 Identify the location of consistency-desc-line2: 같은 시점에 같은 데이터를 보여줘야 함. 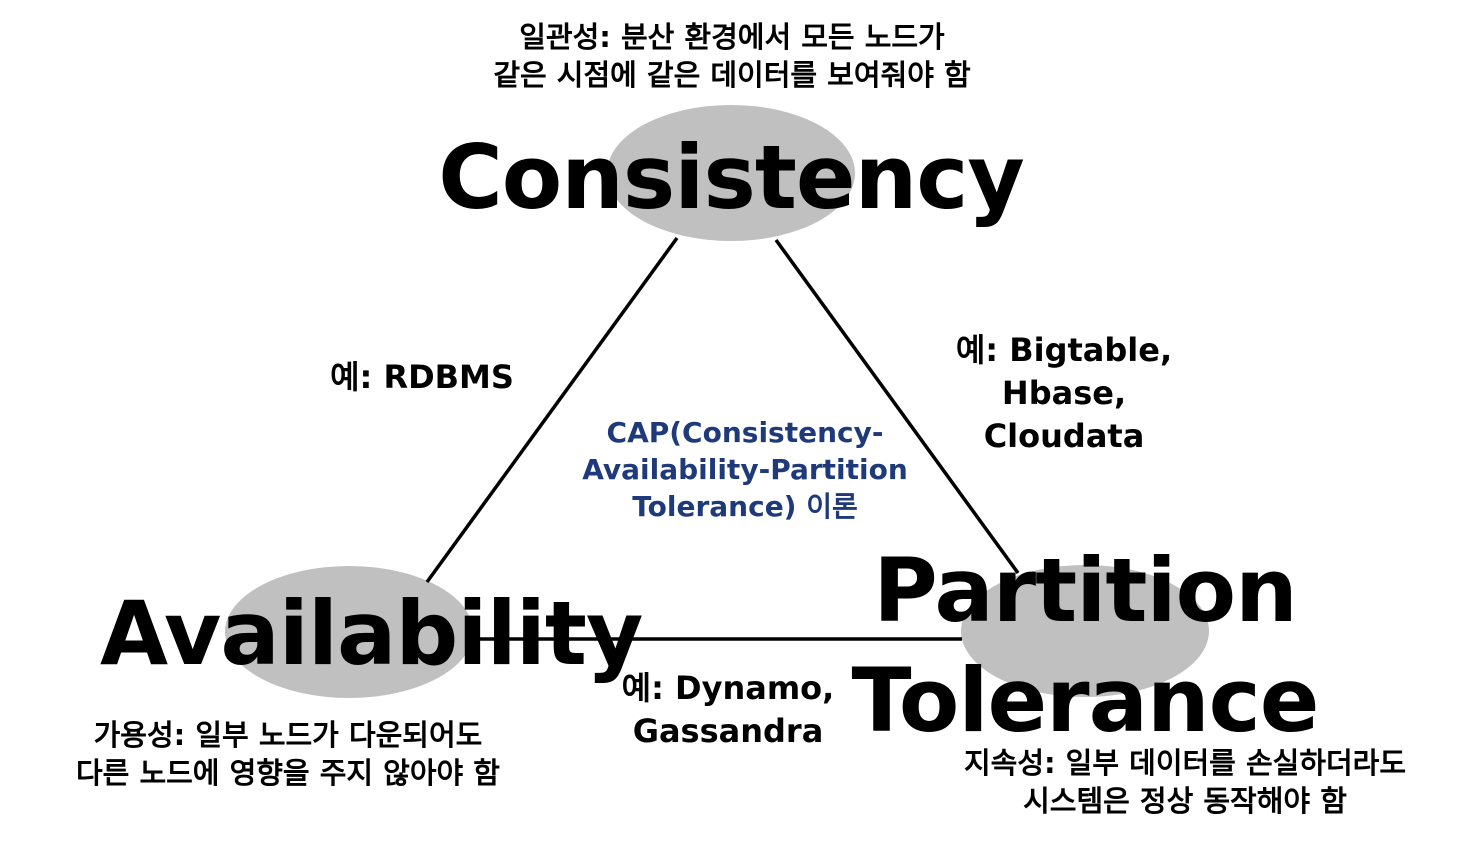
(732, 75).